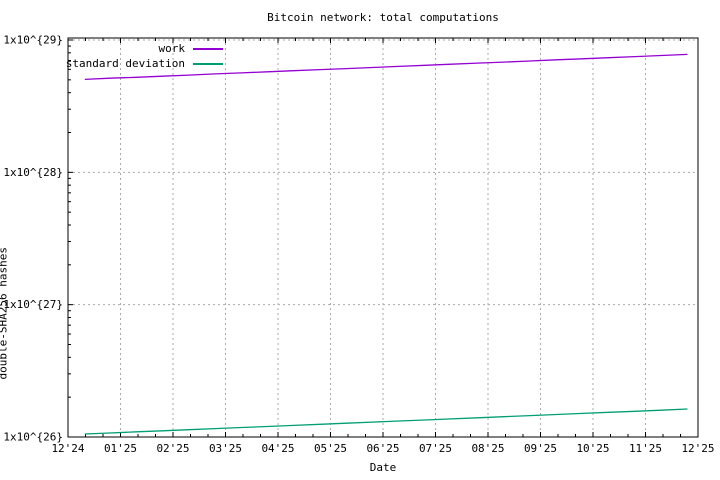 This screenshot has width=720, height=480. Describe the element at coordinates (386, 67) in the screenshot. I see `series-line-work` at that location.